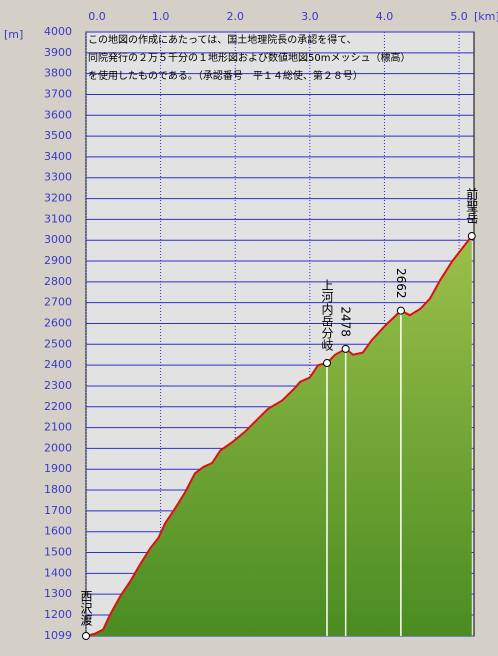 The image size is (498, 656). Describe the element at coordinates (58, 427) in the screenshot. I see `y-tick-label: 2100` at that location.